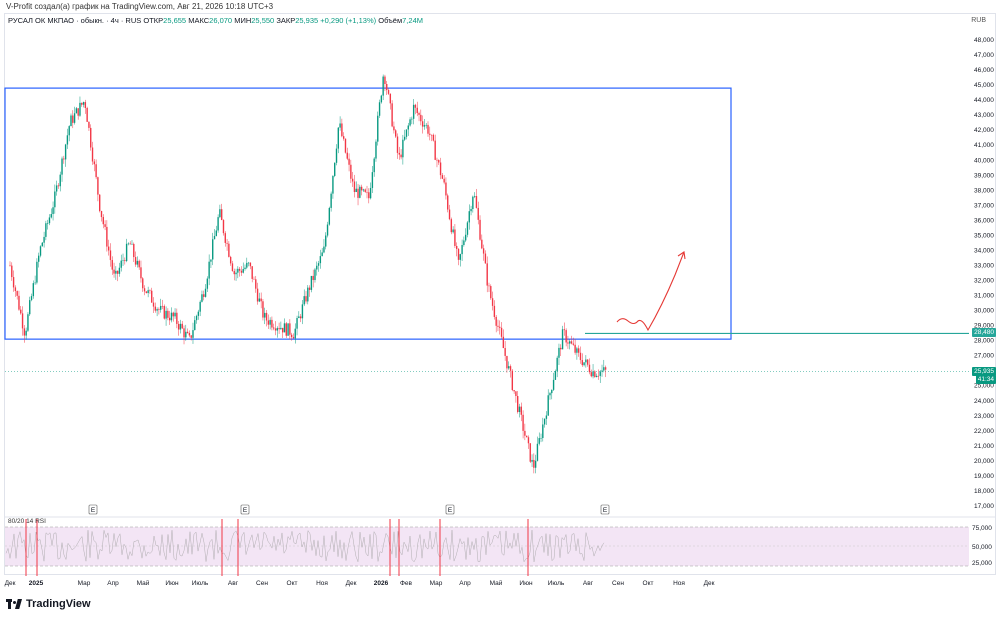 The image size is (1000, 619). I want to click on rsi-band, so click(487, 546).